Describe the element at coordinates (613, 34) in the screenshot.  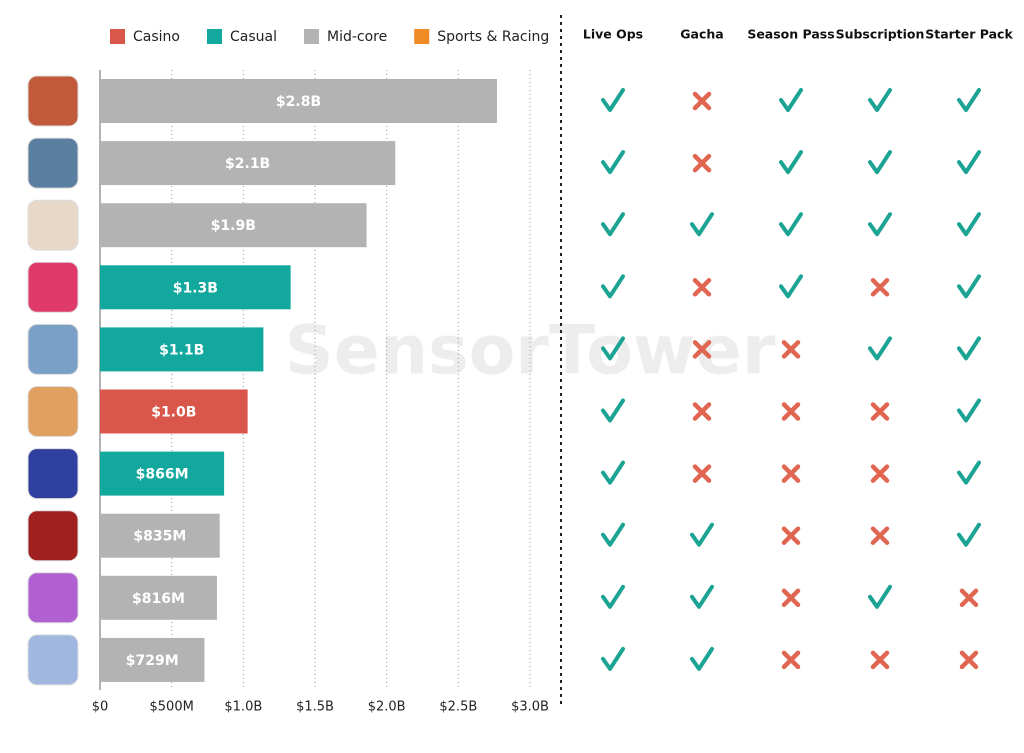
I see `column-header: Live Ops` at that location.